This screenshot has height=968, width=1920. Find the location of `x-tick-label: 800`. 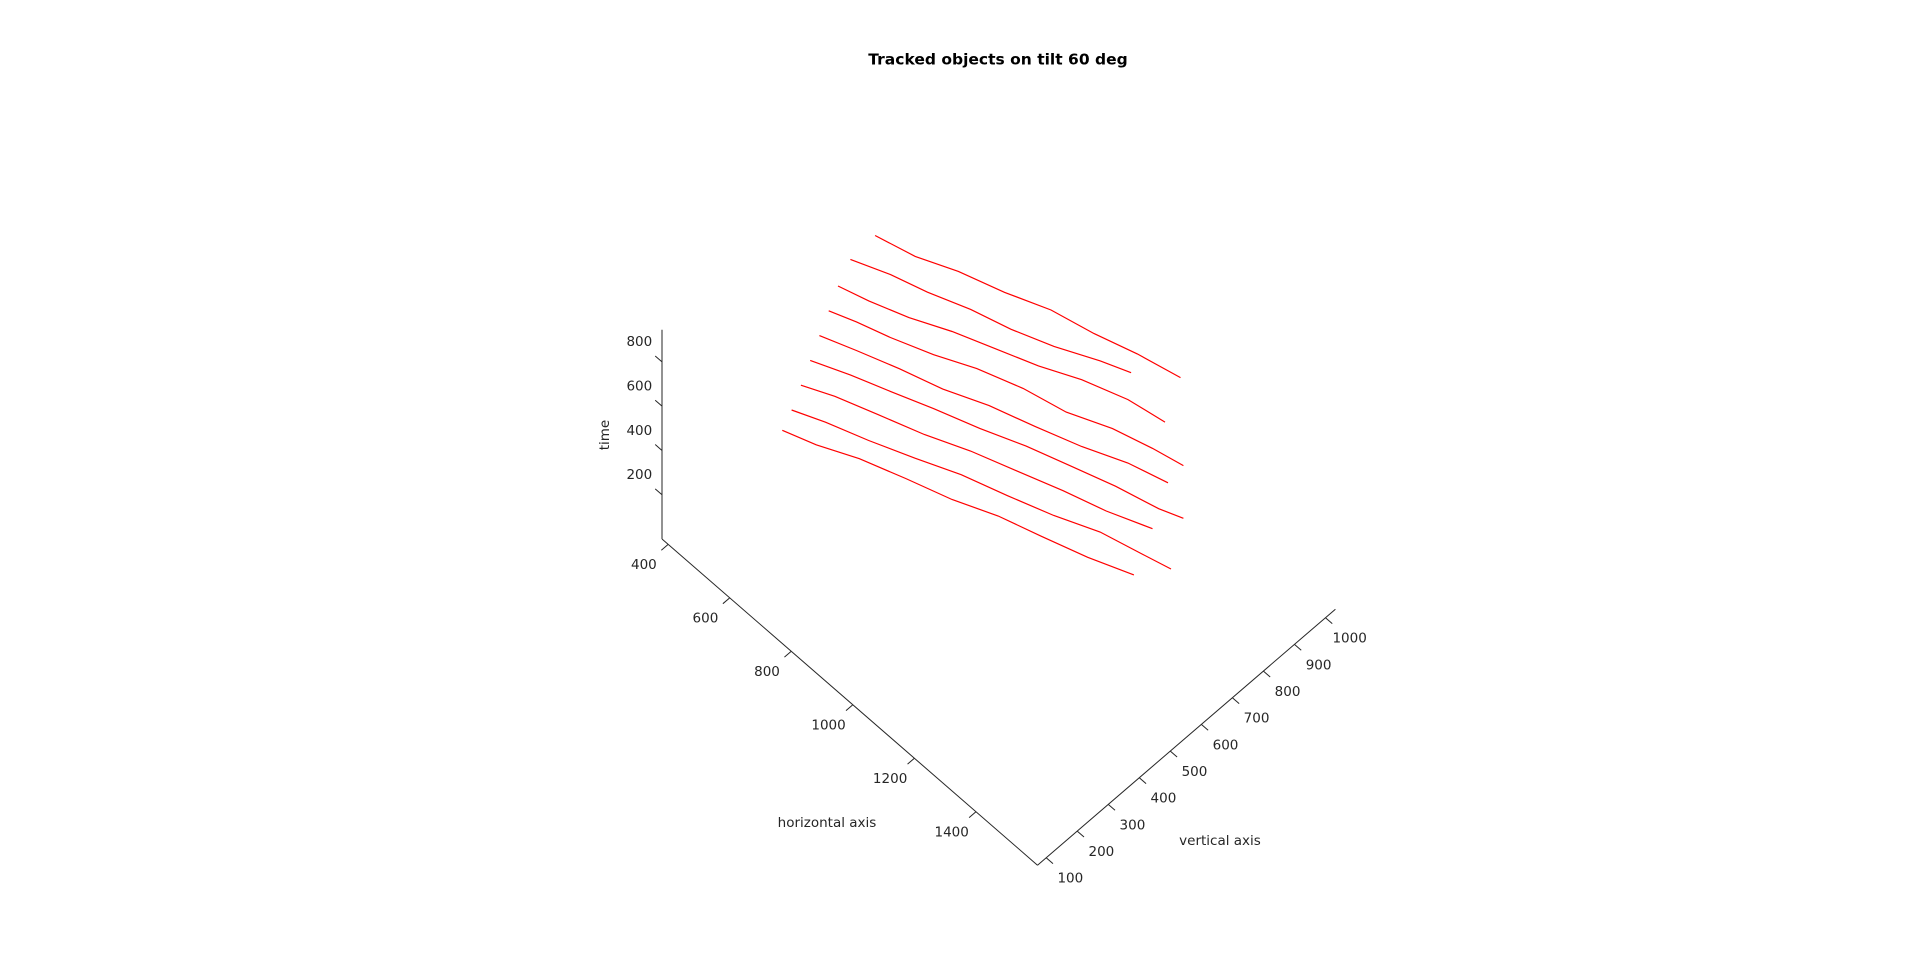

x-tick-label: 800 is located at coordinates (767, 672).